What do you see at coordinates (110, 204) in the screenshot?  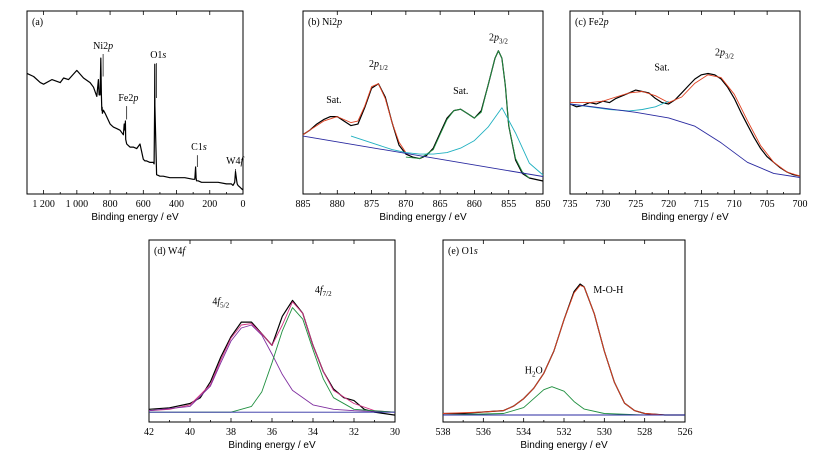 I see `x-tick-label: 800` at bounding box center [110, 204].